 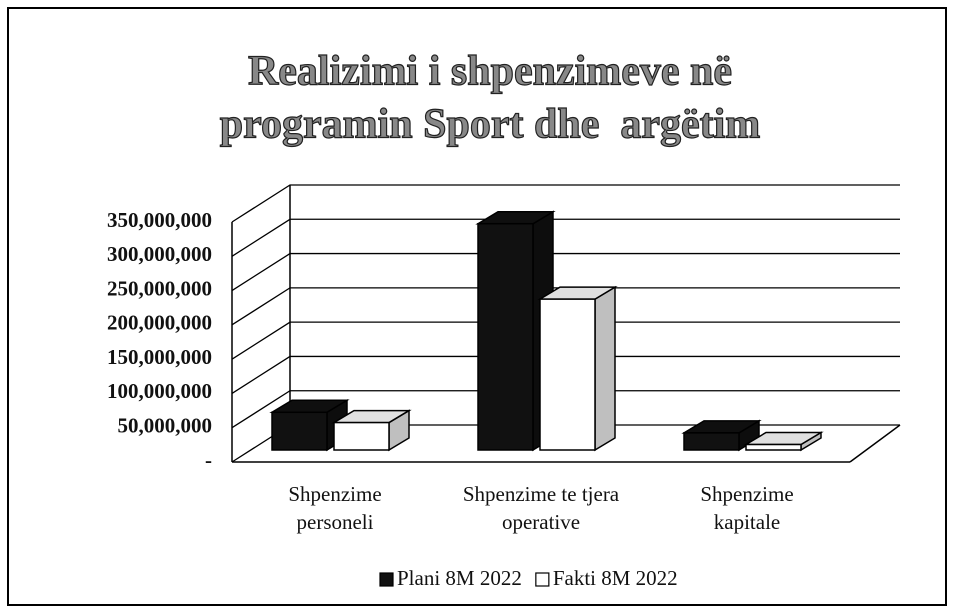 What do you see at coordinates (159, 254) in the screenshot?
I see `y-tick-label: 300,000,000` at bounding box center [159, 254].